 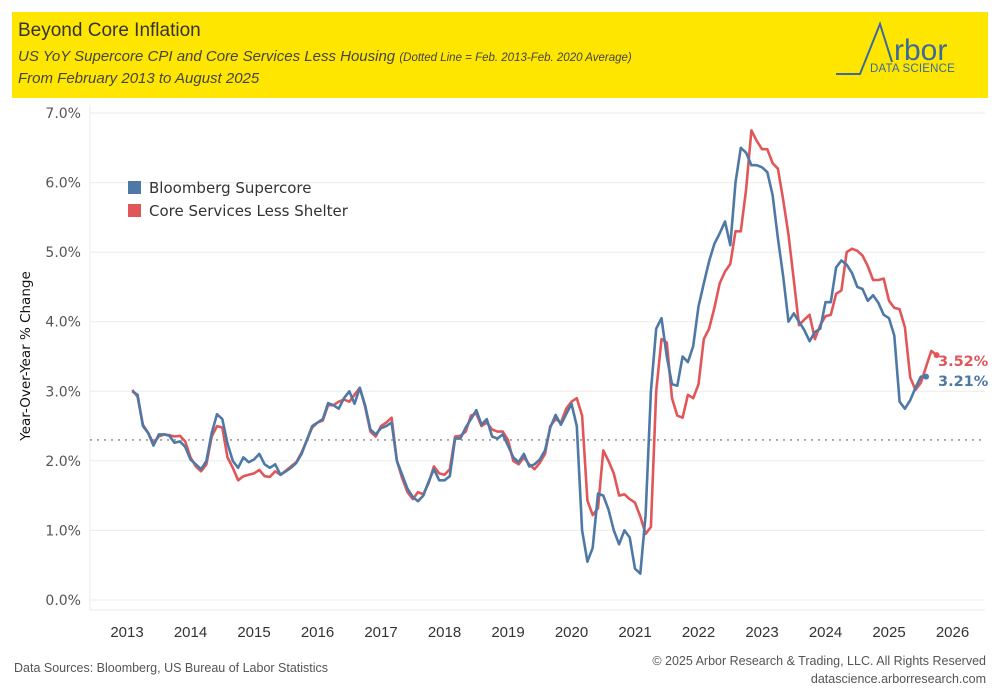 I want to click on end-label-supercore: 3.21%, so click(x=963, y=382).